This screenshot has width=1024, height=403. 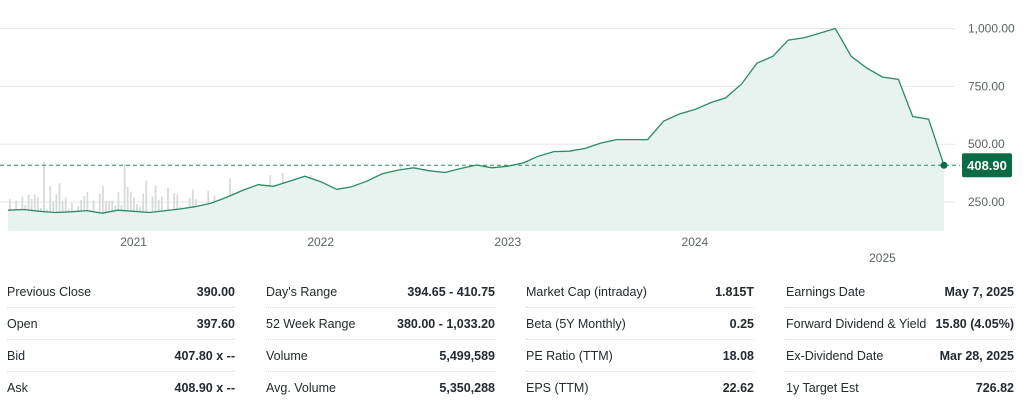 What do you see at coordinates (835, 355) in the screenshot?
I see `stat-label: Ex-Dividend Date` at bounding box center [835, 355].